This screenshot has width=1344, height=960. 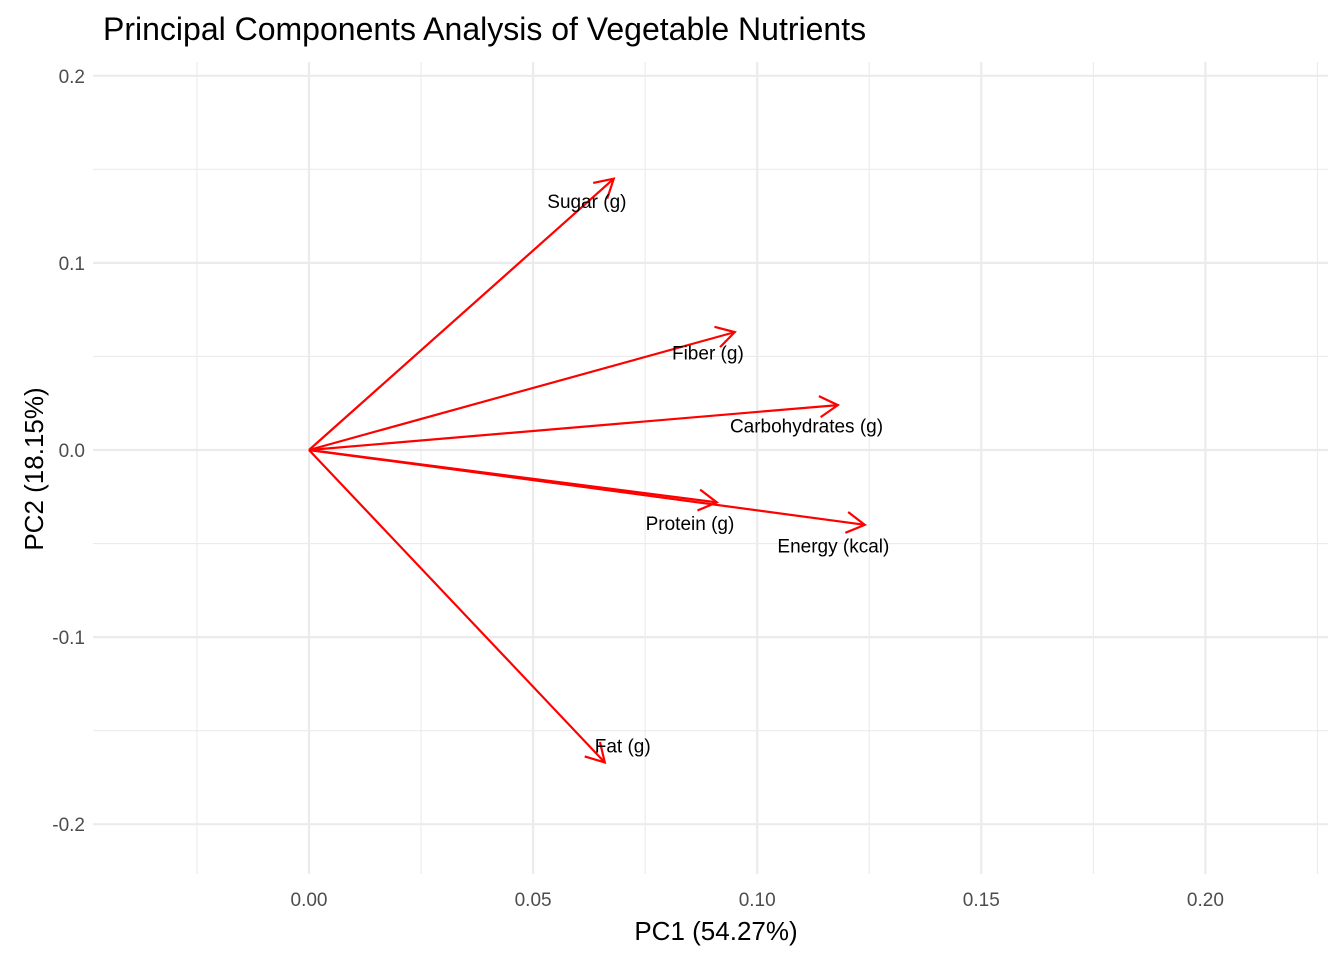 What do you see at coordinates (68, 825) in the screenshot?
I see `y-tick-label: -0.2` at bounding box center [68, 825].